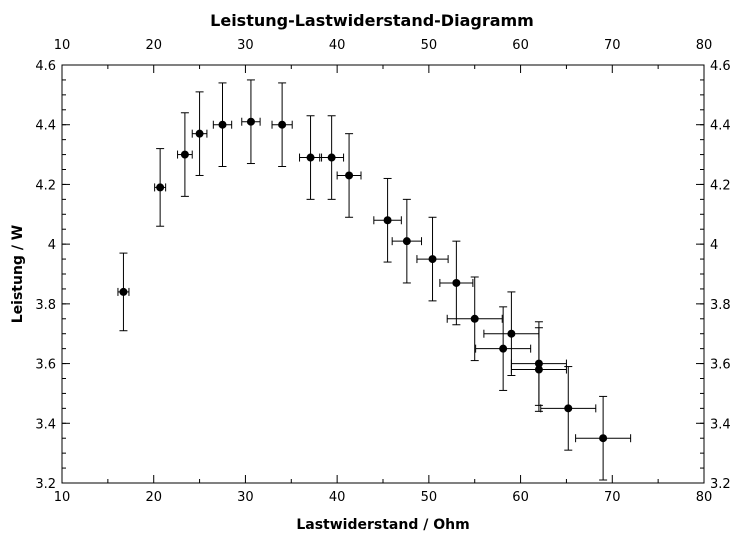 The width and height of the screenshot is (748, 558). What do you see at coordinates (720, 484) in the screenshot?
I see `y-tick-label-right: 3.2` at bounding box center [720, 484].